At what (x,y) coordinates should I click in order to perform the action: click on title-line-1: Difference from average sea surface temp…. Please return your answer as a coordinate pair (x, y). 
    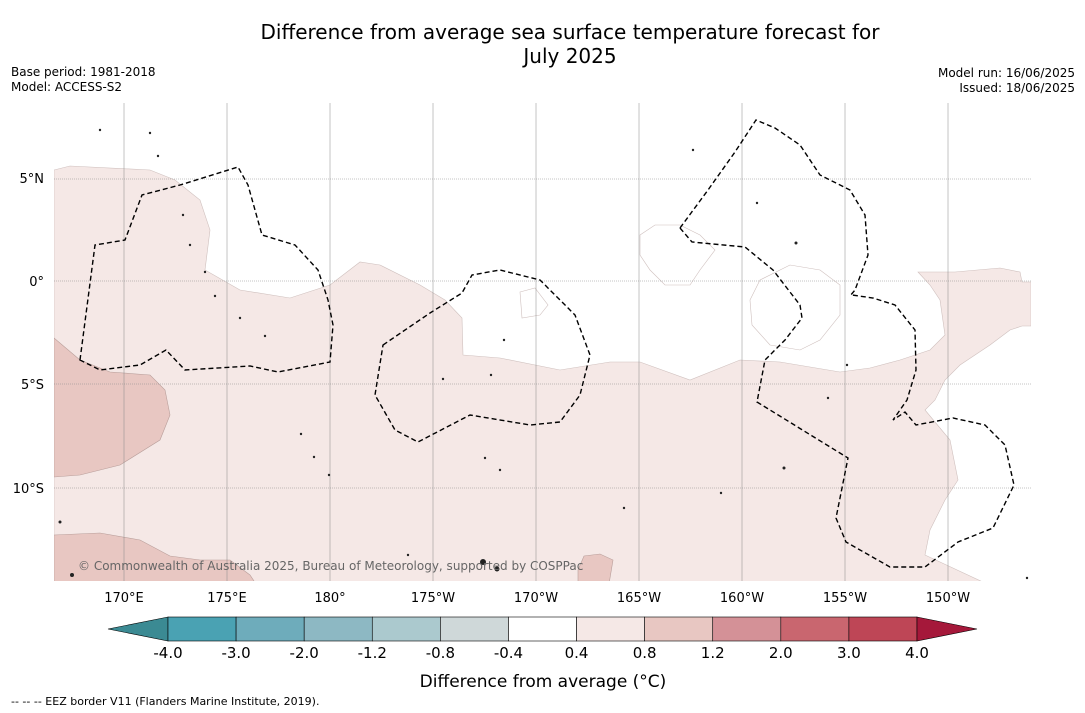
    Looking at the image, I should click on (570, 32).